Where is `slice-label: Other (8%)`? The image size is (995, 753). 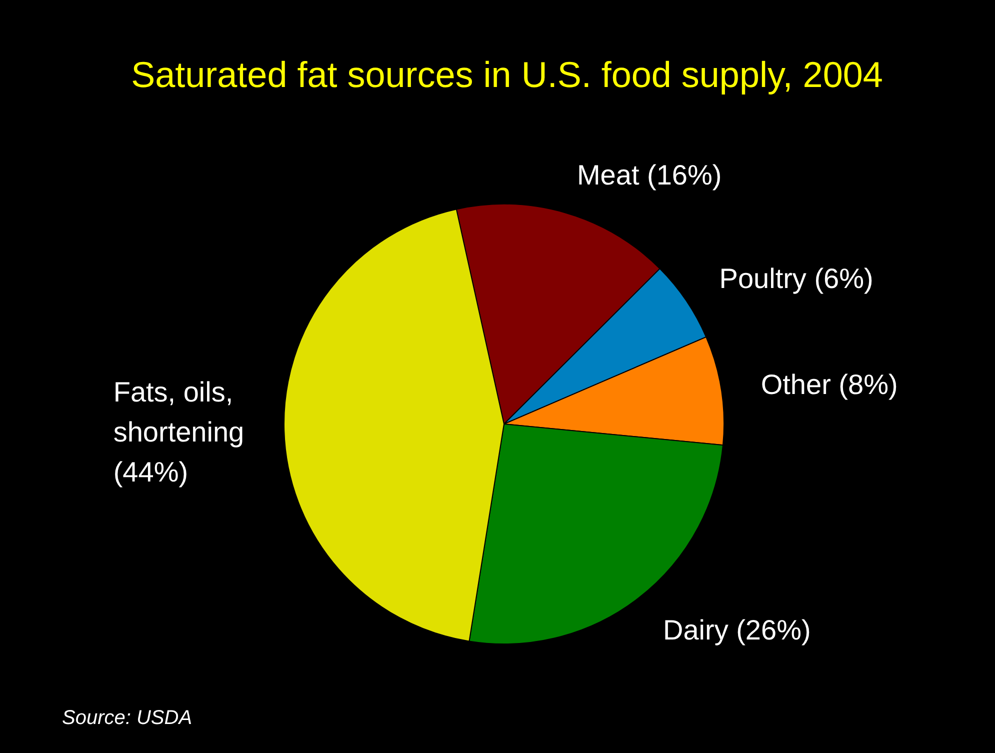 slice-label: Other (8%) is located at coordinates (829, 384).